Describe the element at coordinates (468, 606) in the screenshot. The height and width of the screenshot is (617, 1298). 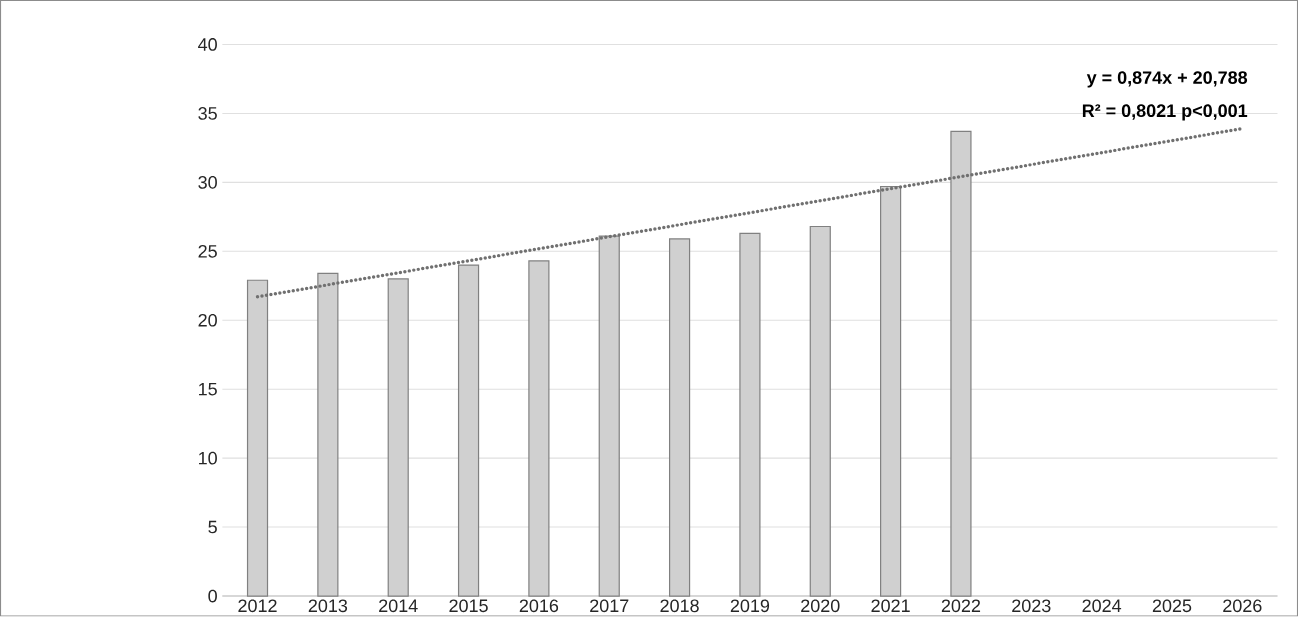
I see `x-tick-label: 2015` at that location.